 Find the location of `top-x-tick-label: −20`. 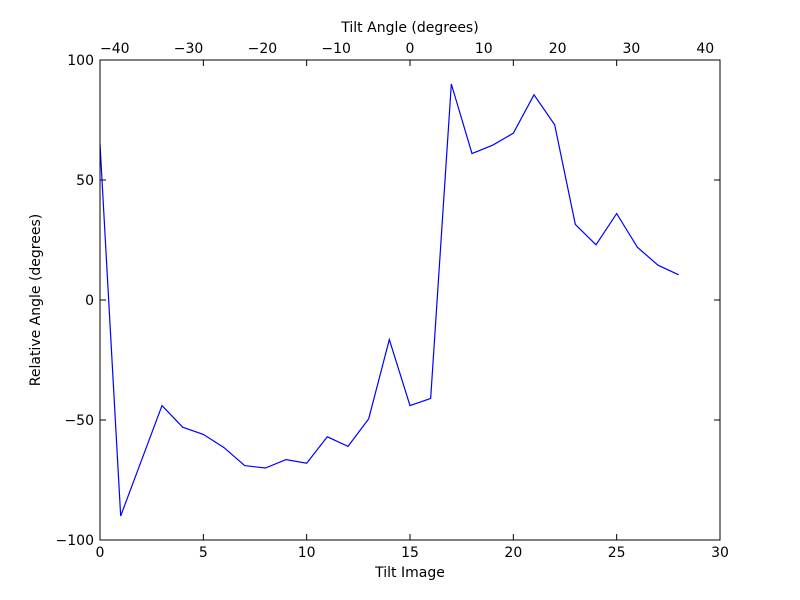

top-x-tick-label: −20 is located at coordinates (263, 49).